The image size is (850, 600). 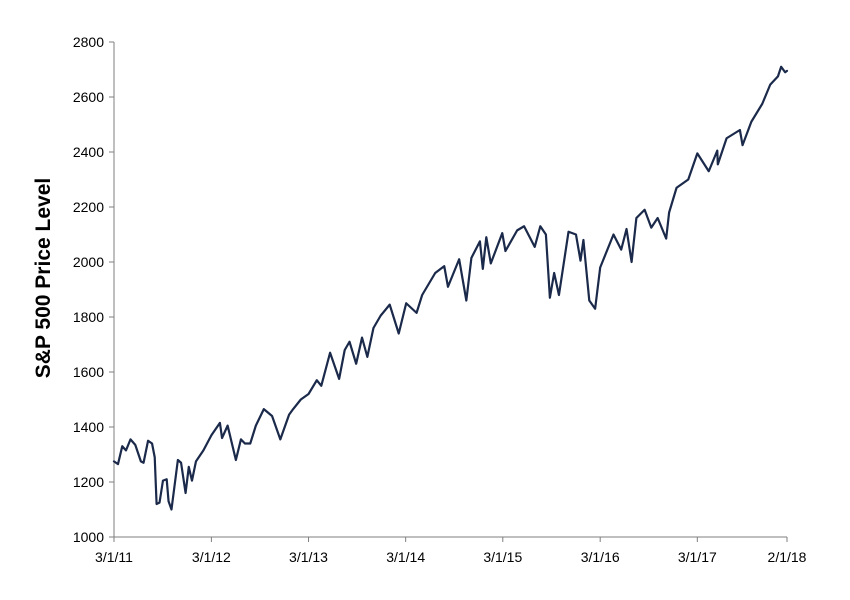 What do you see at coordinates (88, 207) in the screenshot?
I see `y-tick-label: 2200` at bounding box center [88, 207].